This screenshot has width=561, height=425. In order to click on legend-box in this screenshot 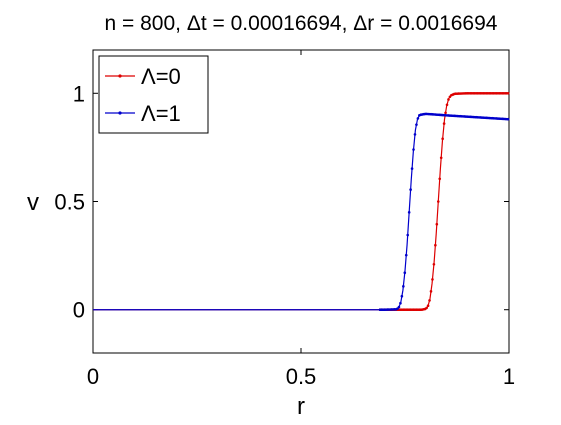, I will do `click(153, 94)`.